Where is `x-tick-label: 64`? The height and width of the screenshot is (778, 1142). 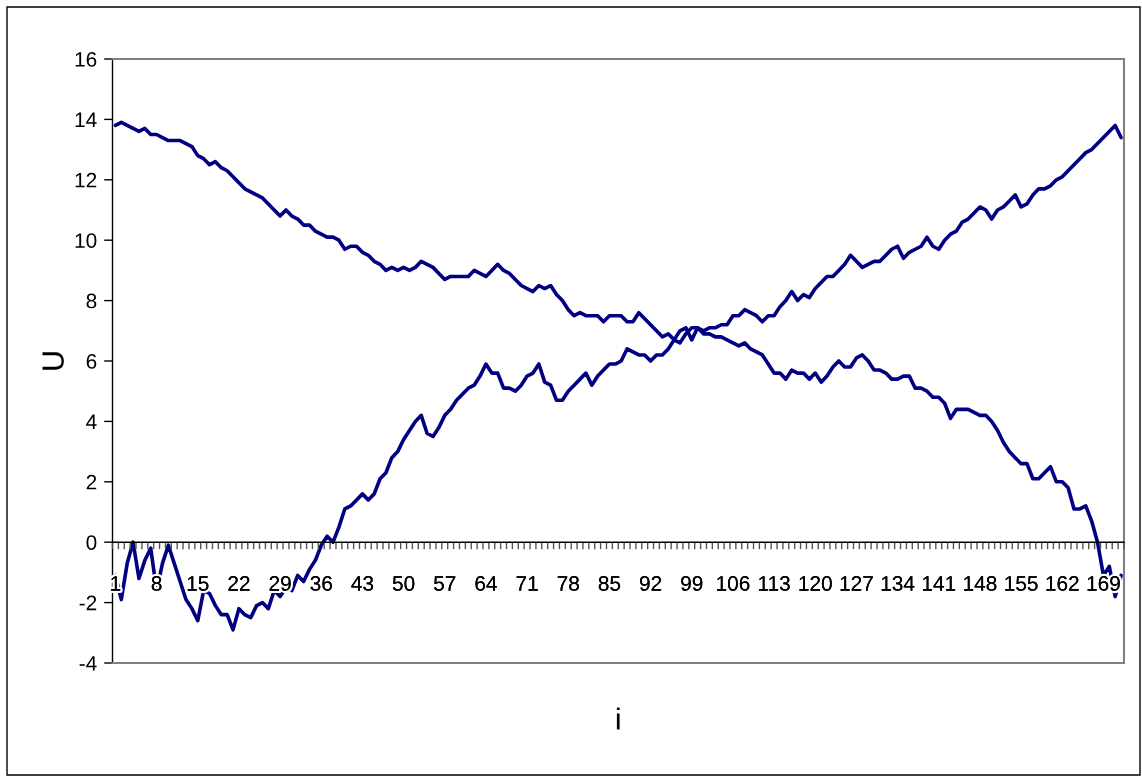
x-tick-label: 64 is located at coordinates (486, 583).